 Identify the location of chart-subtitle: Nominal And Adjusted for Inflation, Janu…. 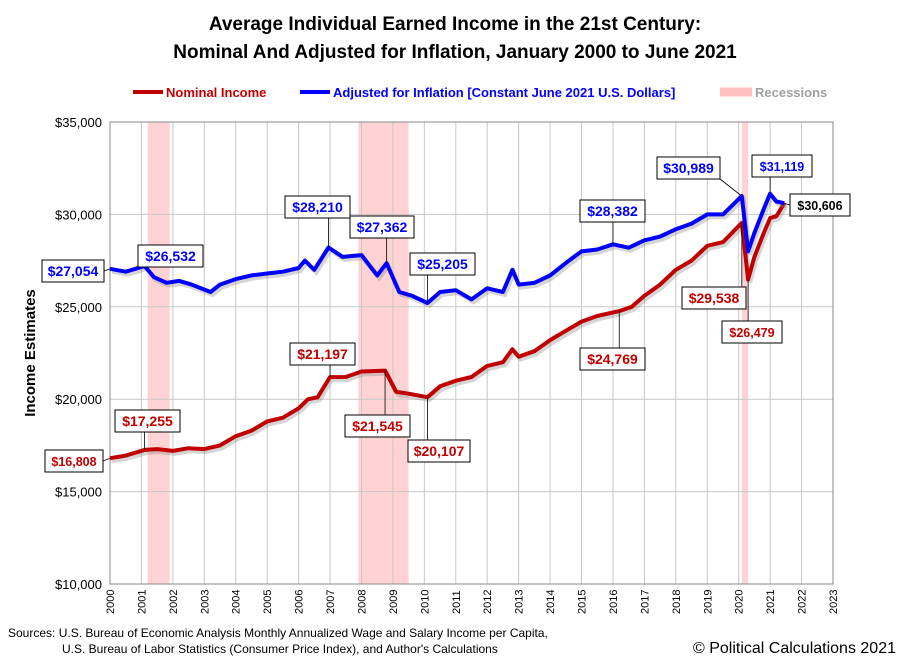
(455, 52).